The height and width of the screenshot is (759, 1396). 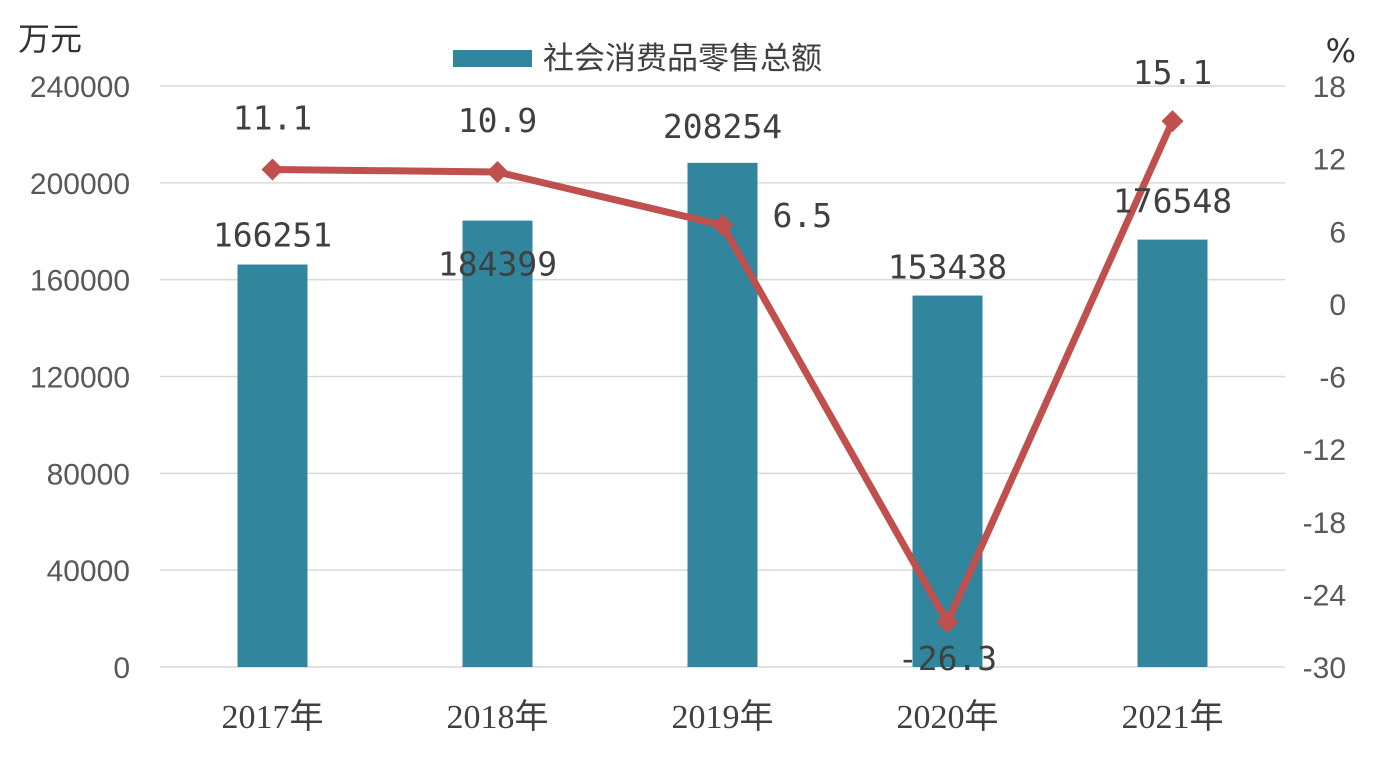 I want to click on y-left-tick-label: 120000, so click(x=80, y=378).